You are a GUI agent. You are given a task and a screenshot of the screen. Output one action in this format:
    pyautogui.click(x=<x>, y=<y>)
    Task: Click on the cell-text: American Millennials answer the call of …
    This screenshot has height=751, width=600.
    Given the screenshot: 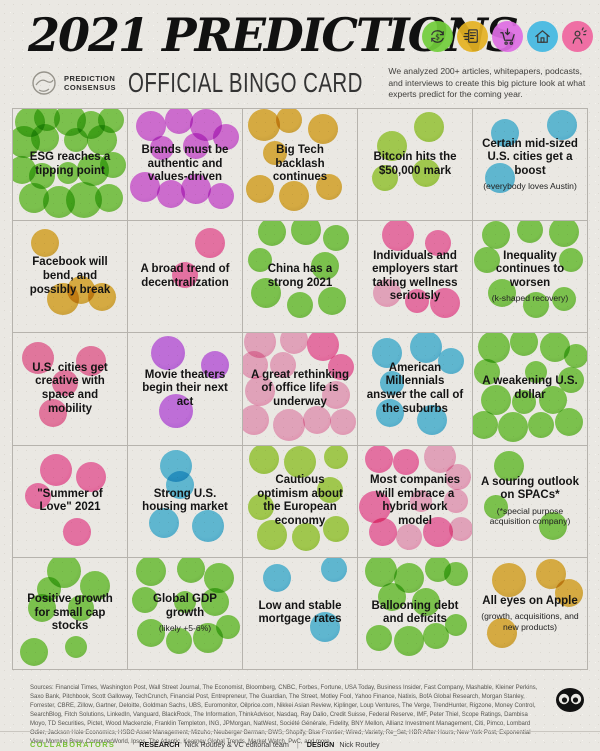 What is the action you would take?
    pyautogui.click(x=415, y=389)
    